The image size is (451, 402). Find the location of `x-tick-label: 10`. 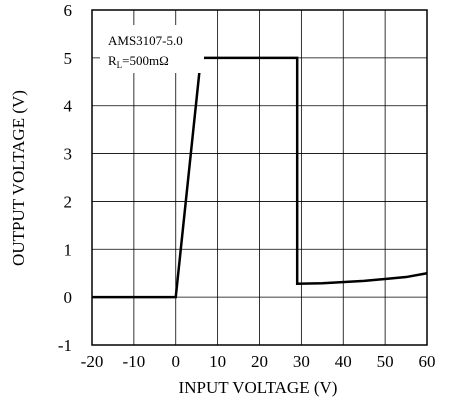

x-tick-label: 10 is located at coordinates (217, 361).